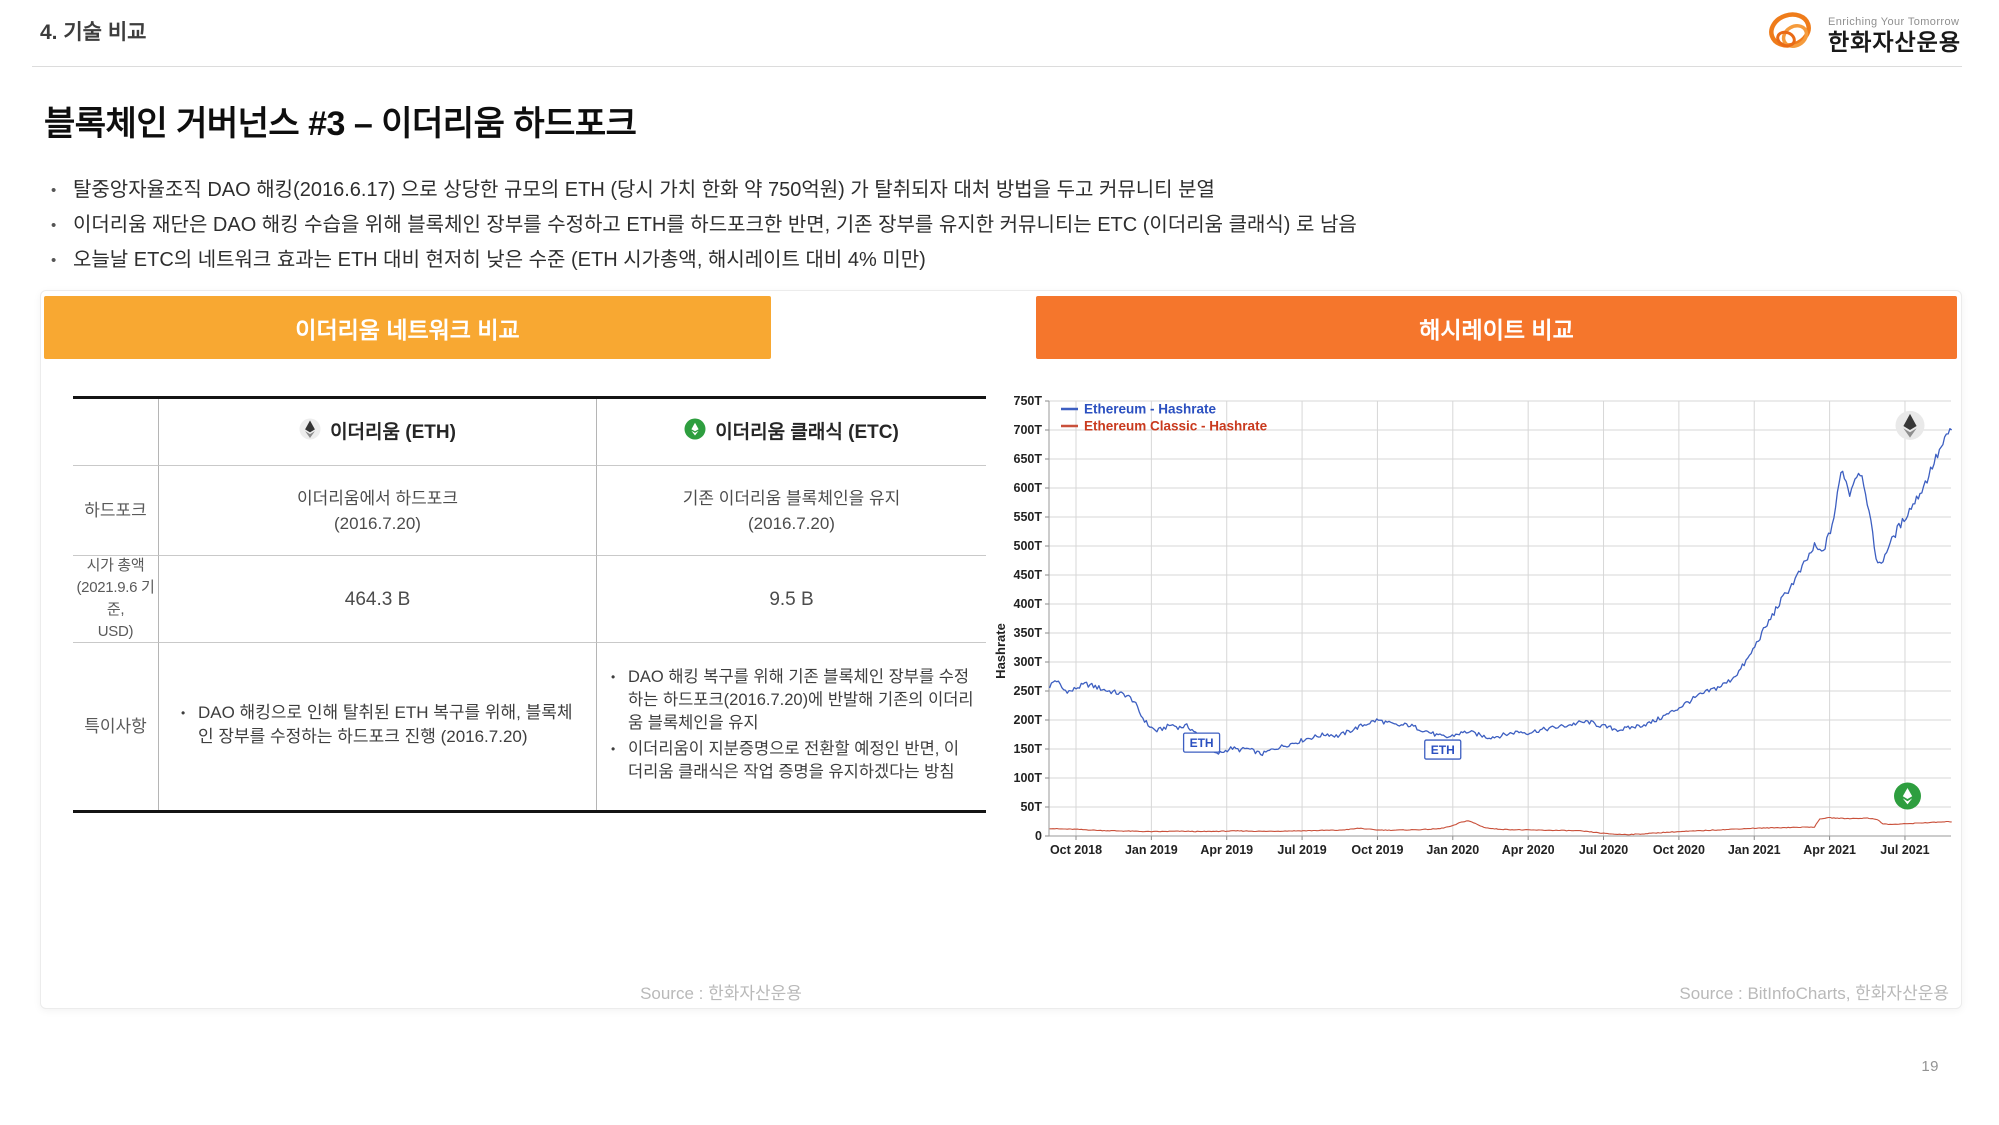 This screenshot has height=1125, width=1999. What do you see at coordinates (1377, 850) in the screenshot?
I see `svg-text: Oct 2019` at bounding box center [1377, 850].